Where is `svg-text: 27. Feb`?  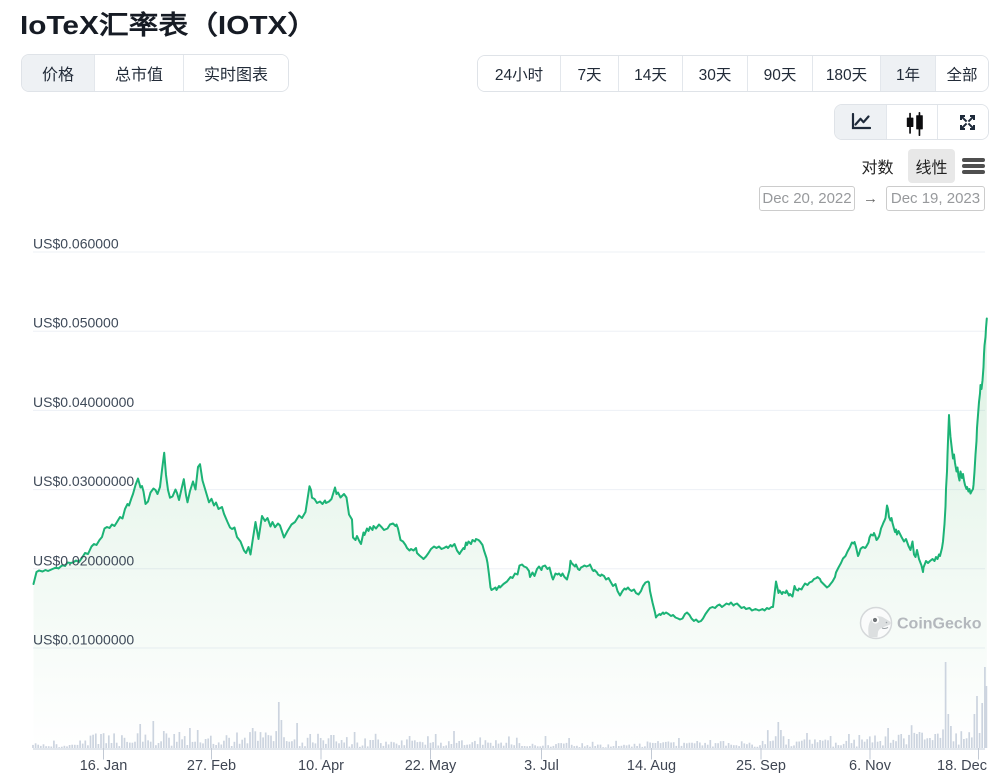 svg-text: 27. Feb is located at coordinates (211, 766).